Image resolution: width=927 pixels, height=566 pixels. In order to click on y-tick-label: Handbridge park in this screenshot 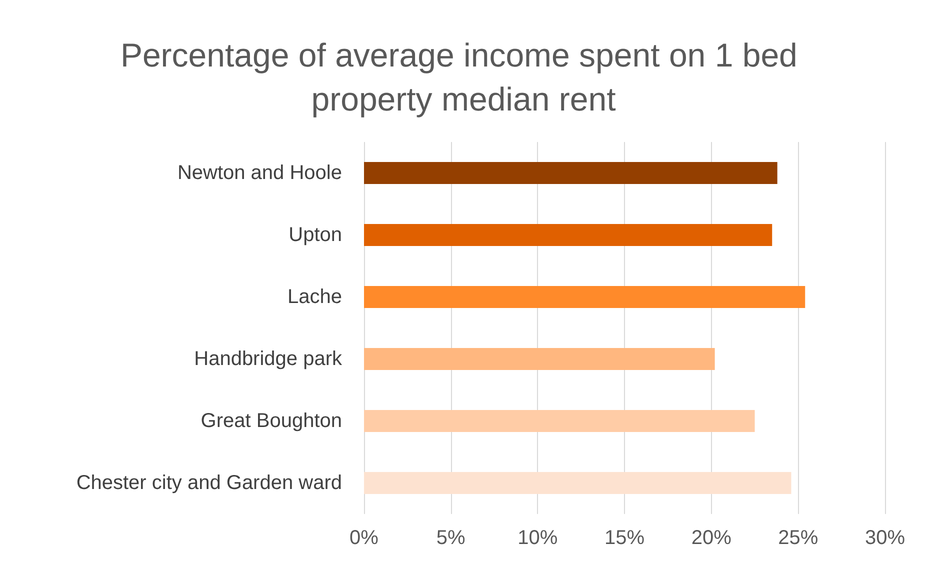, I will do `click(268, 359)`.